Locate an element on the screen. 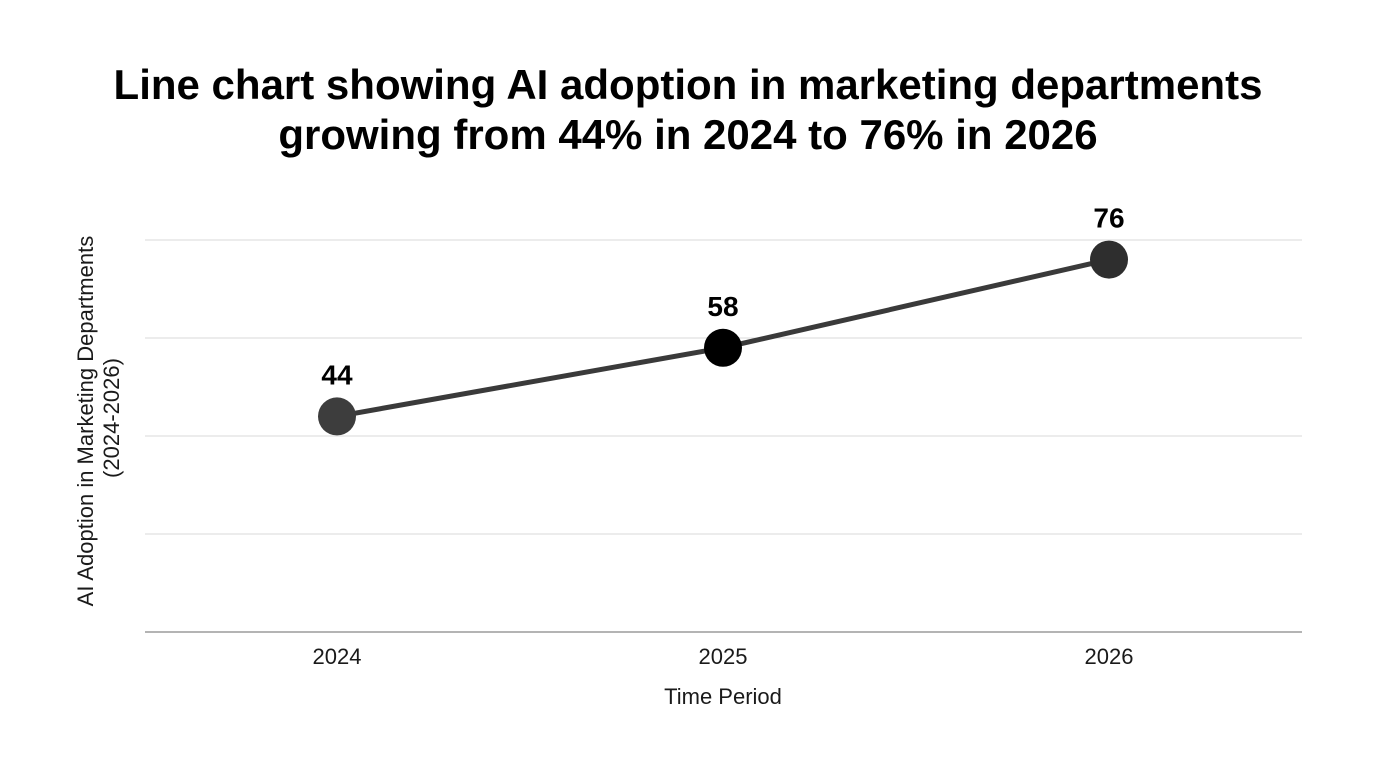  x-tick-labels: 2024 2025 2026 is located at coordinates (723, 656).